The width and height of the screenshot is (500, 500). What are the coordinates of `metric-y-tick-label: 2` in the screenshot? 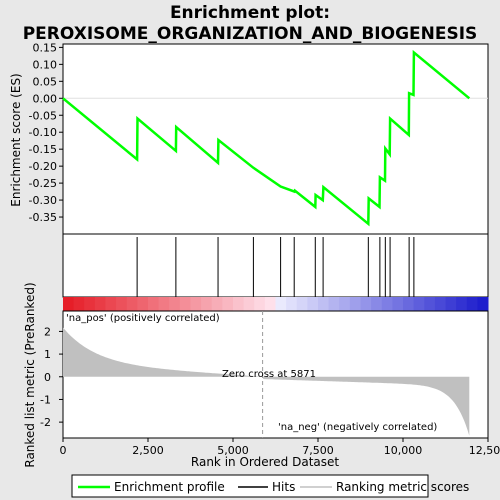 It's located at (47, 331).